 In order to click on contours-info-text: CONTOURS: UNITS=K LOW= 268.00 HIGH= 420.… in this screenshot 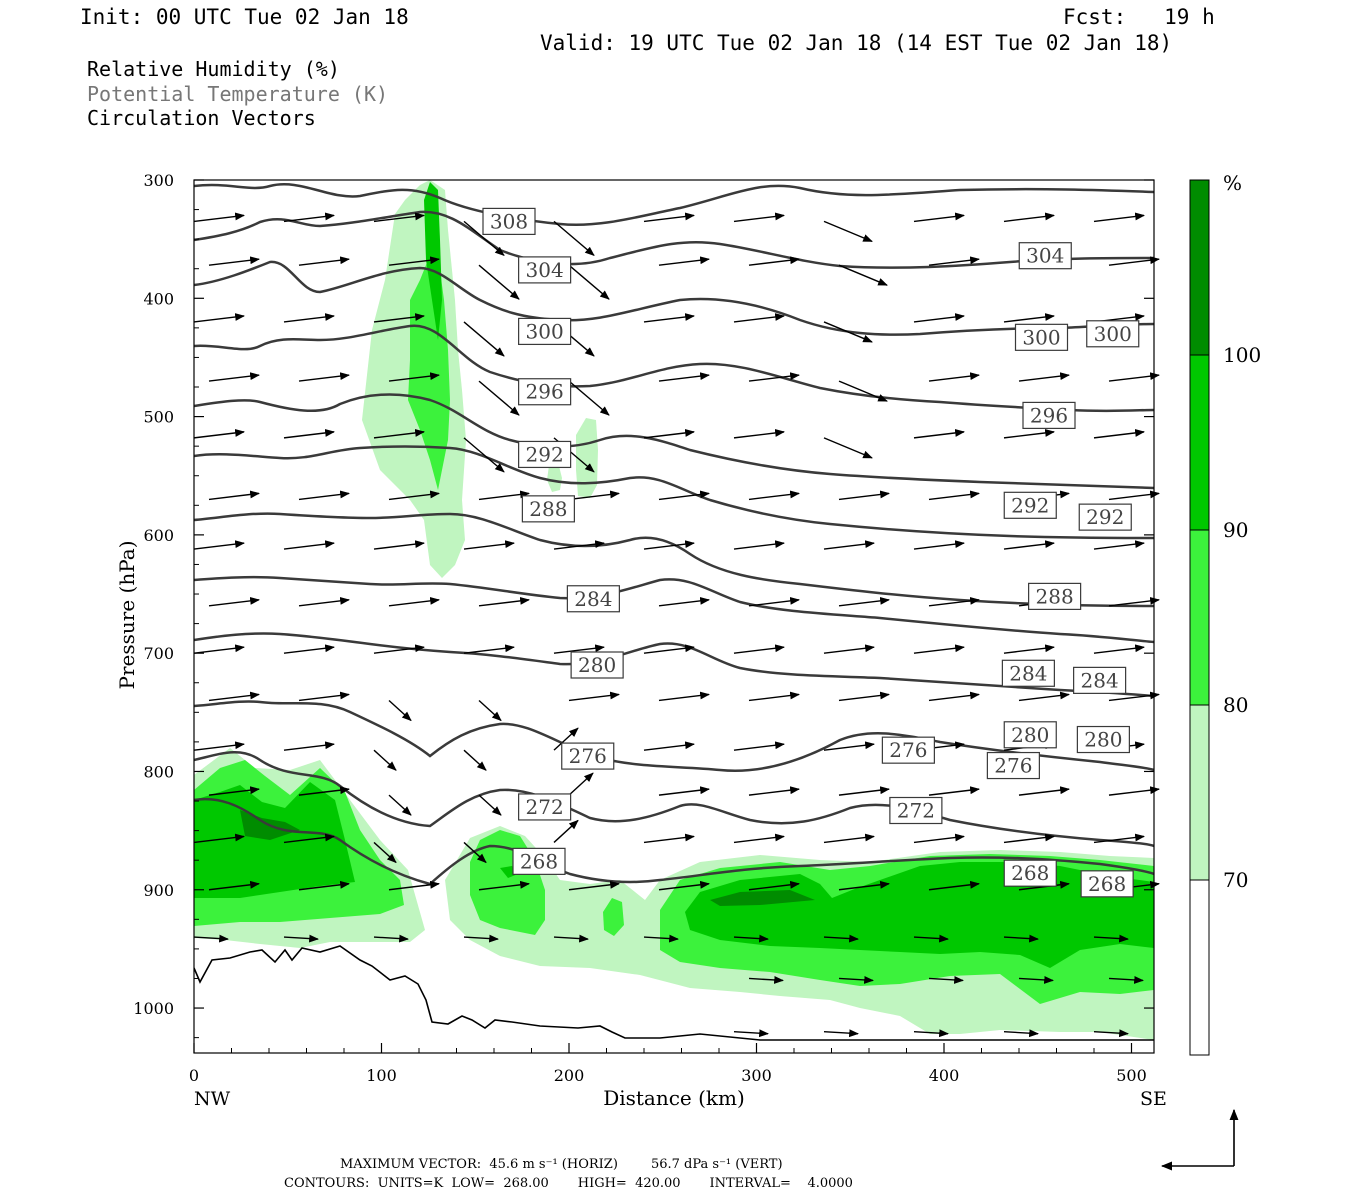, I will do `click(568, 1183)`.